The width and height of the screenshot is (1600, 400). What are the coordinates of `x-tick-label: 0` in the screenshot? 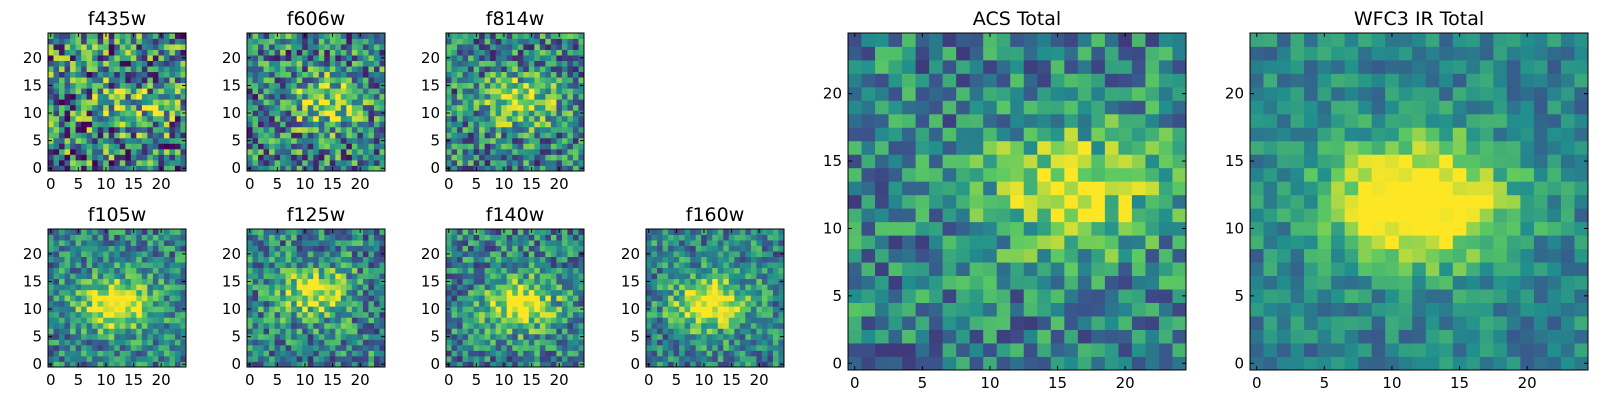 It's located at (250, 380).